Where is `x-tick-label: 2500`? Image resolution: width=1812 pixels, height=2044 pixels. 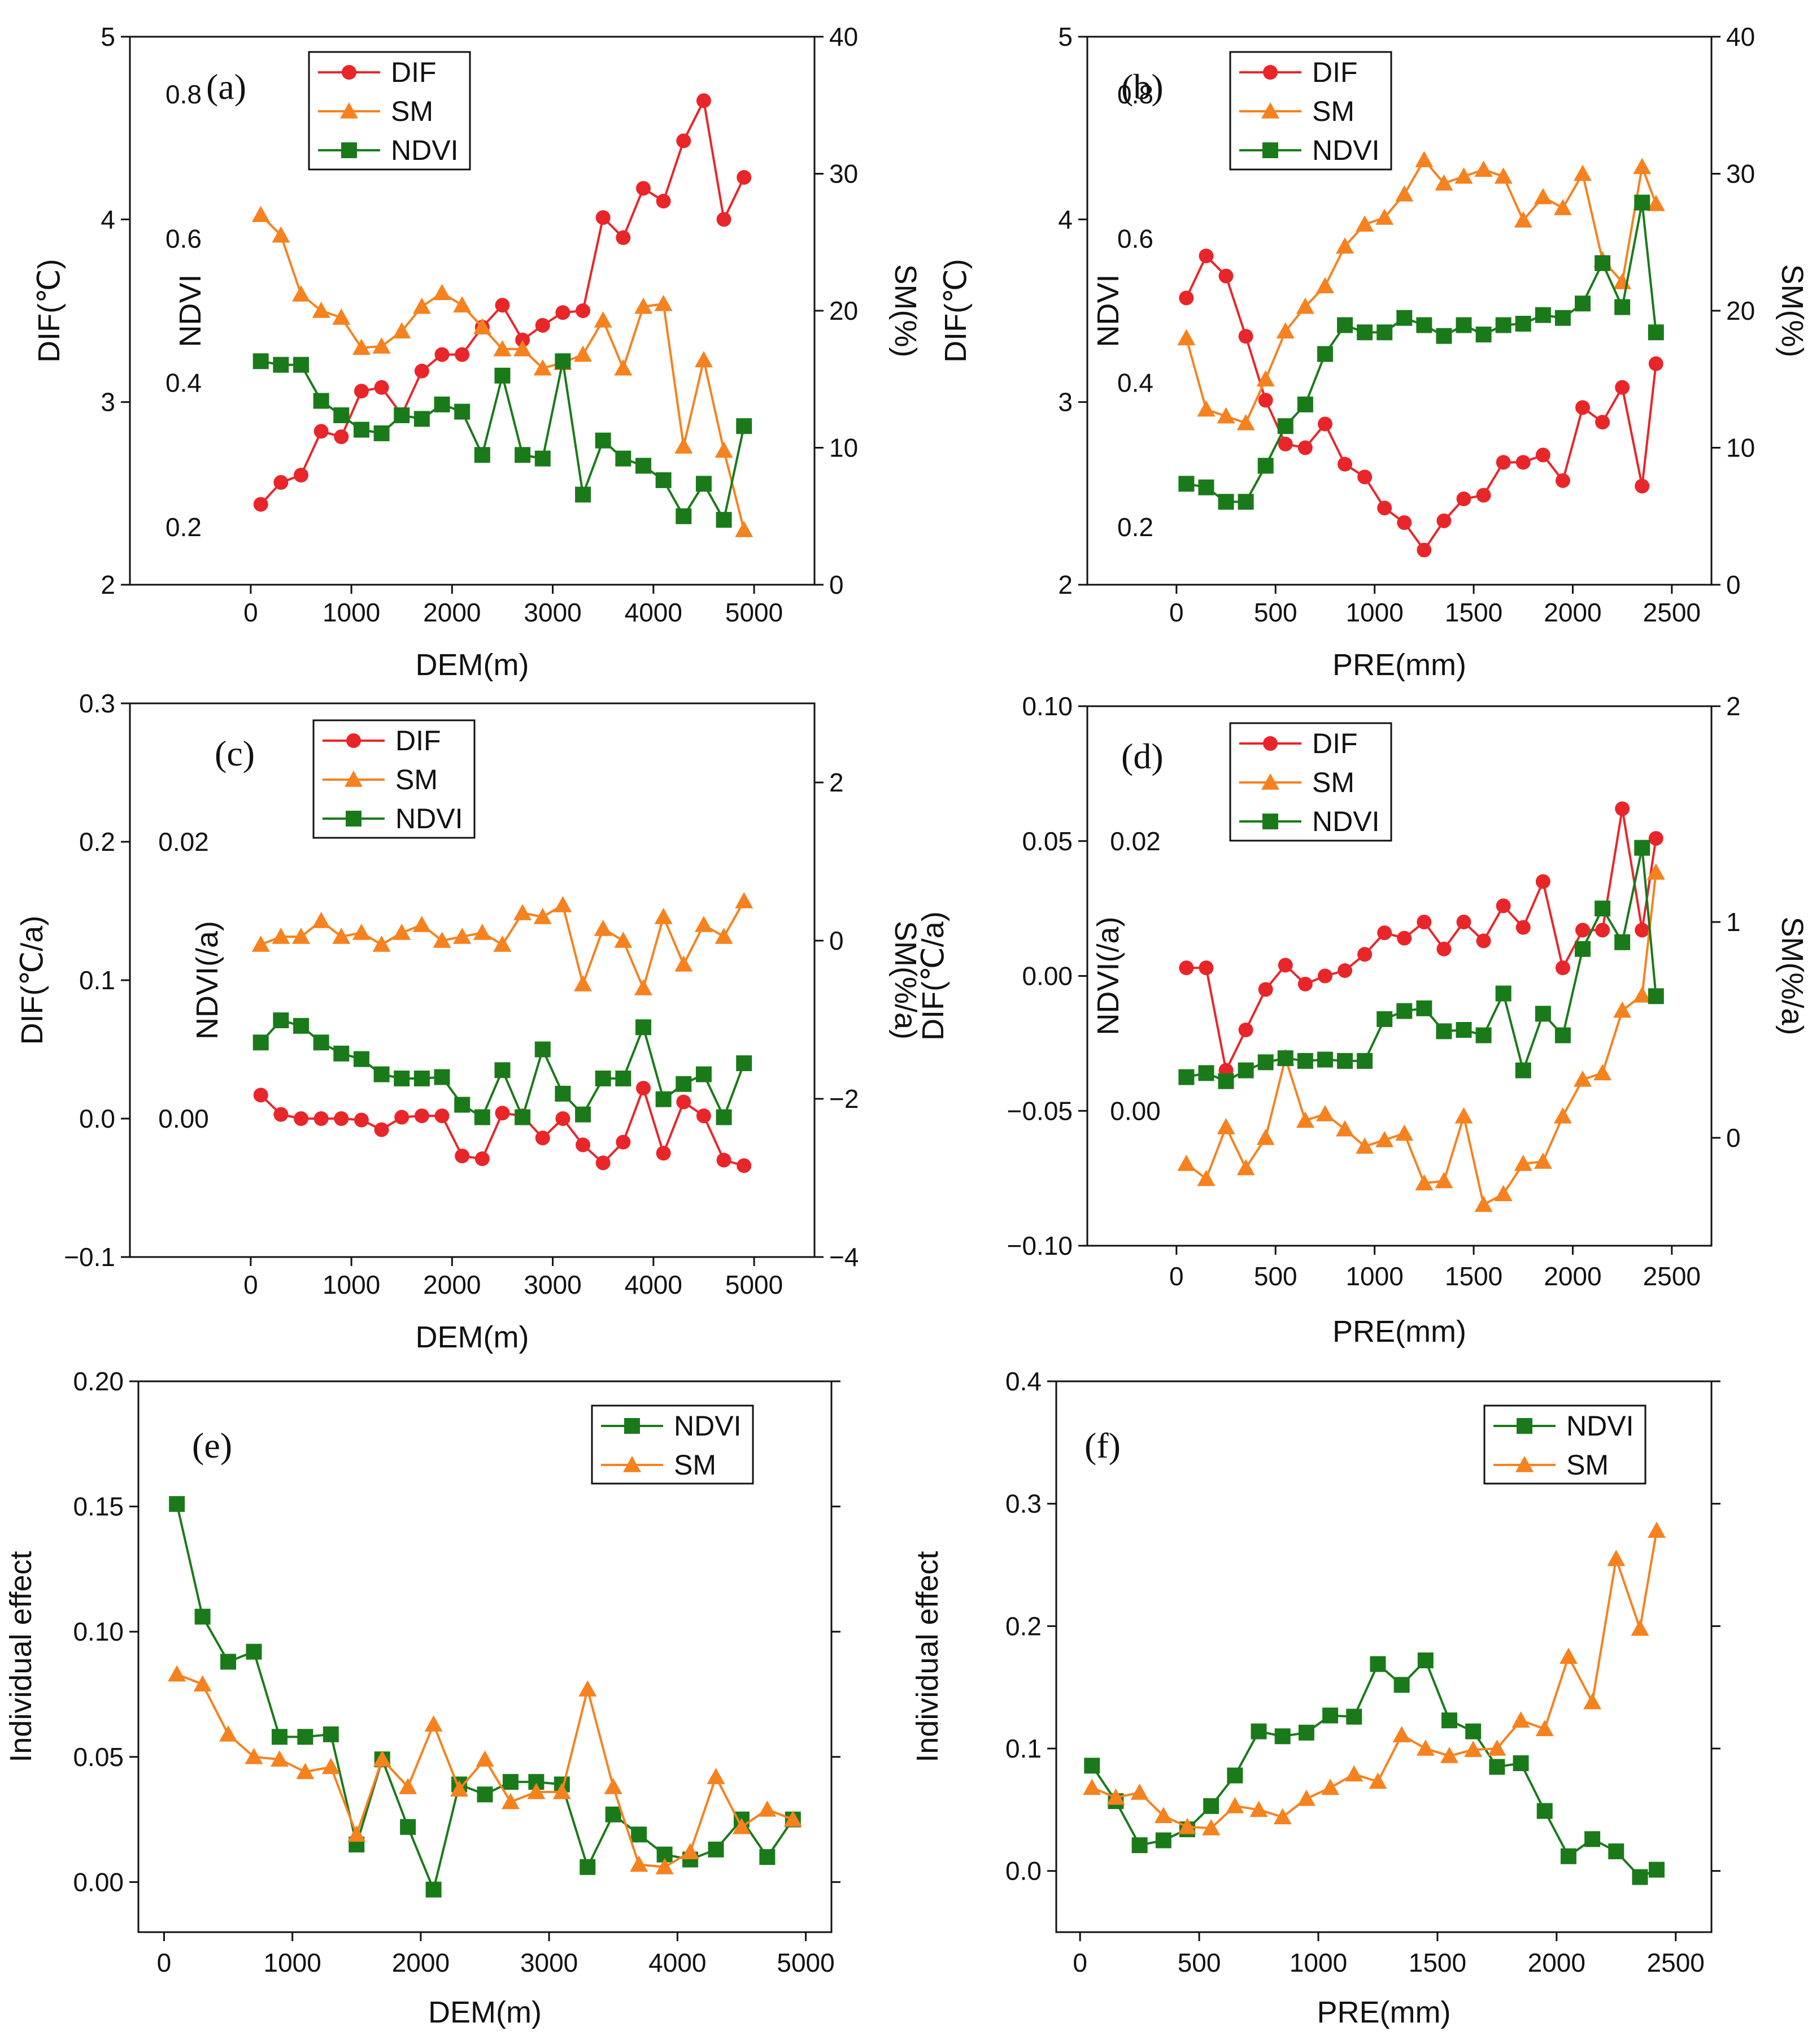
x-tick-label: 2500 is located at coordinates (1672, 1277).